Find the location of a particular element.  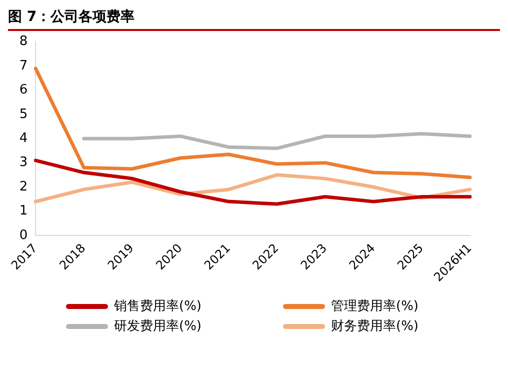

y-tick-label: 1 is located at coordinates (23, 211).